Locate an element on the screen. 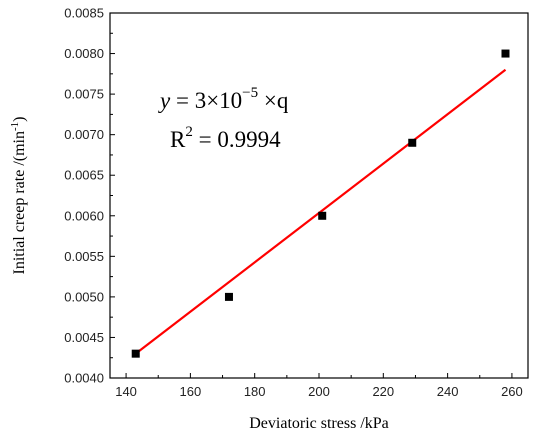 This screenshot has height=436, width=550. y-tick-label: 0.0080 is located at coordinates (84, 53).